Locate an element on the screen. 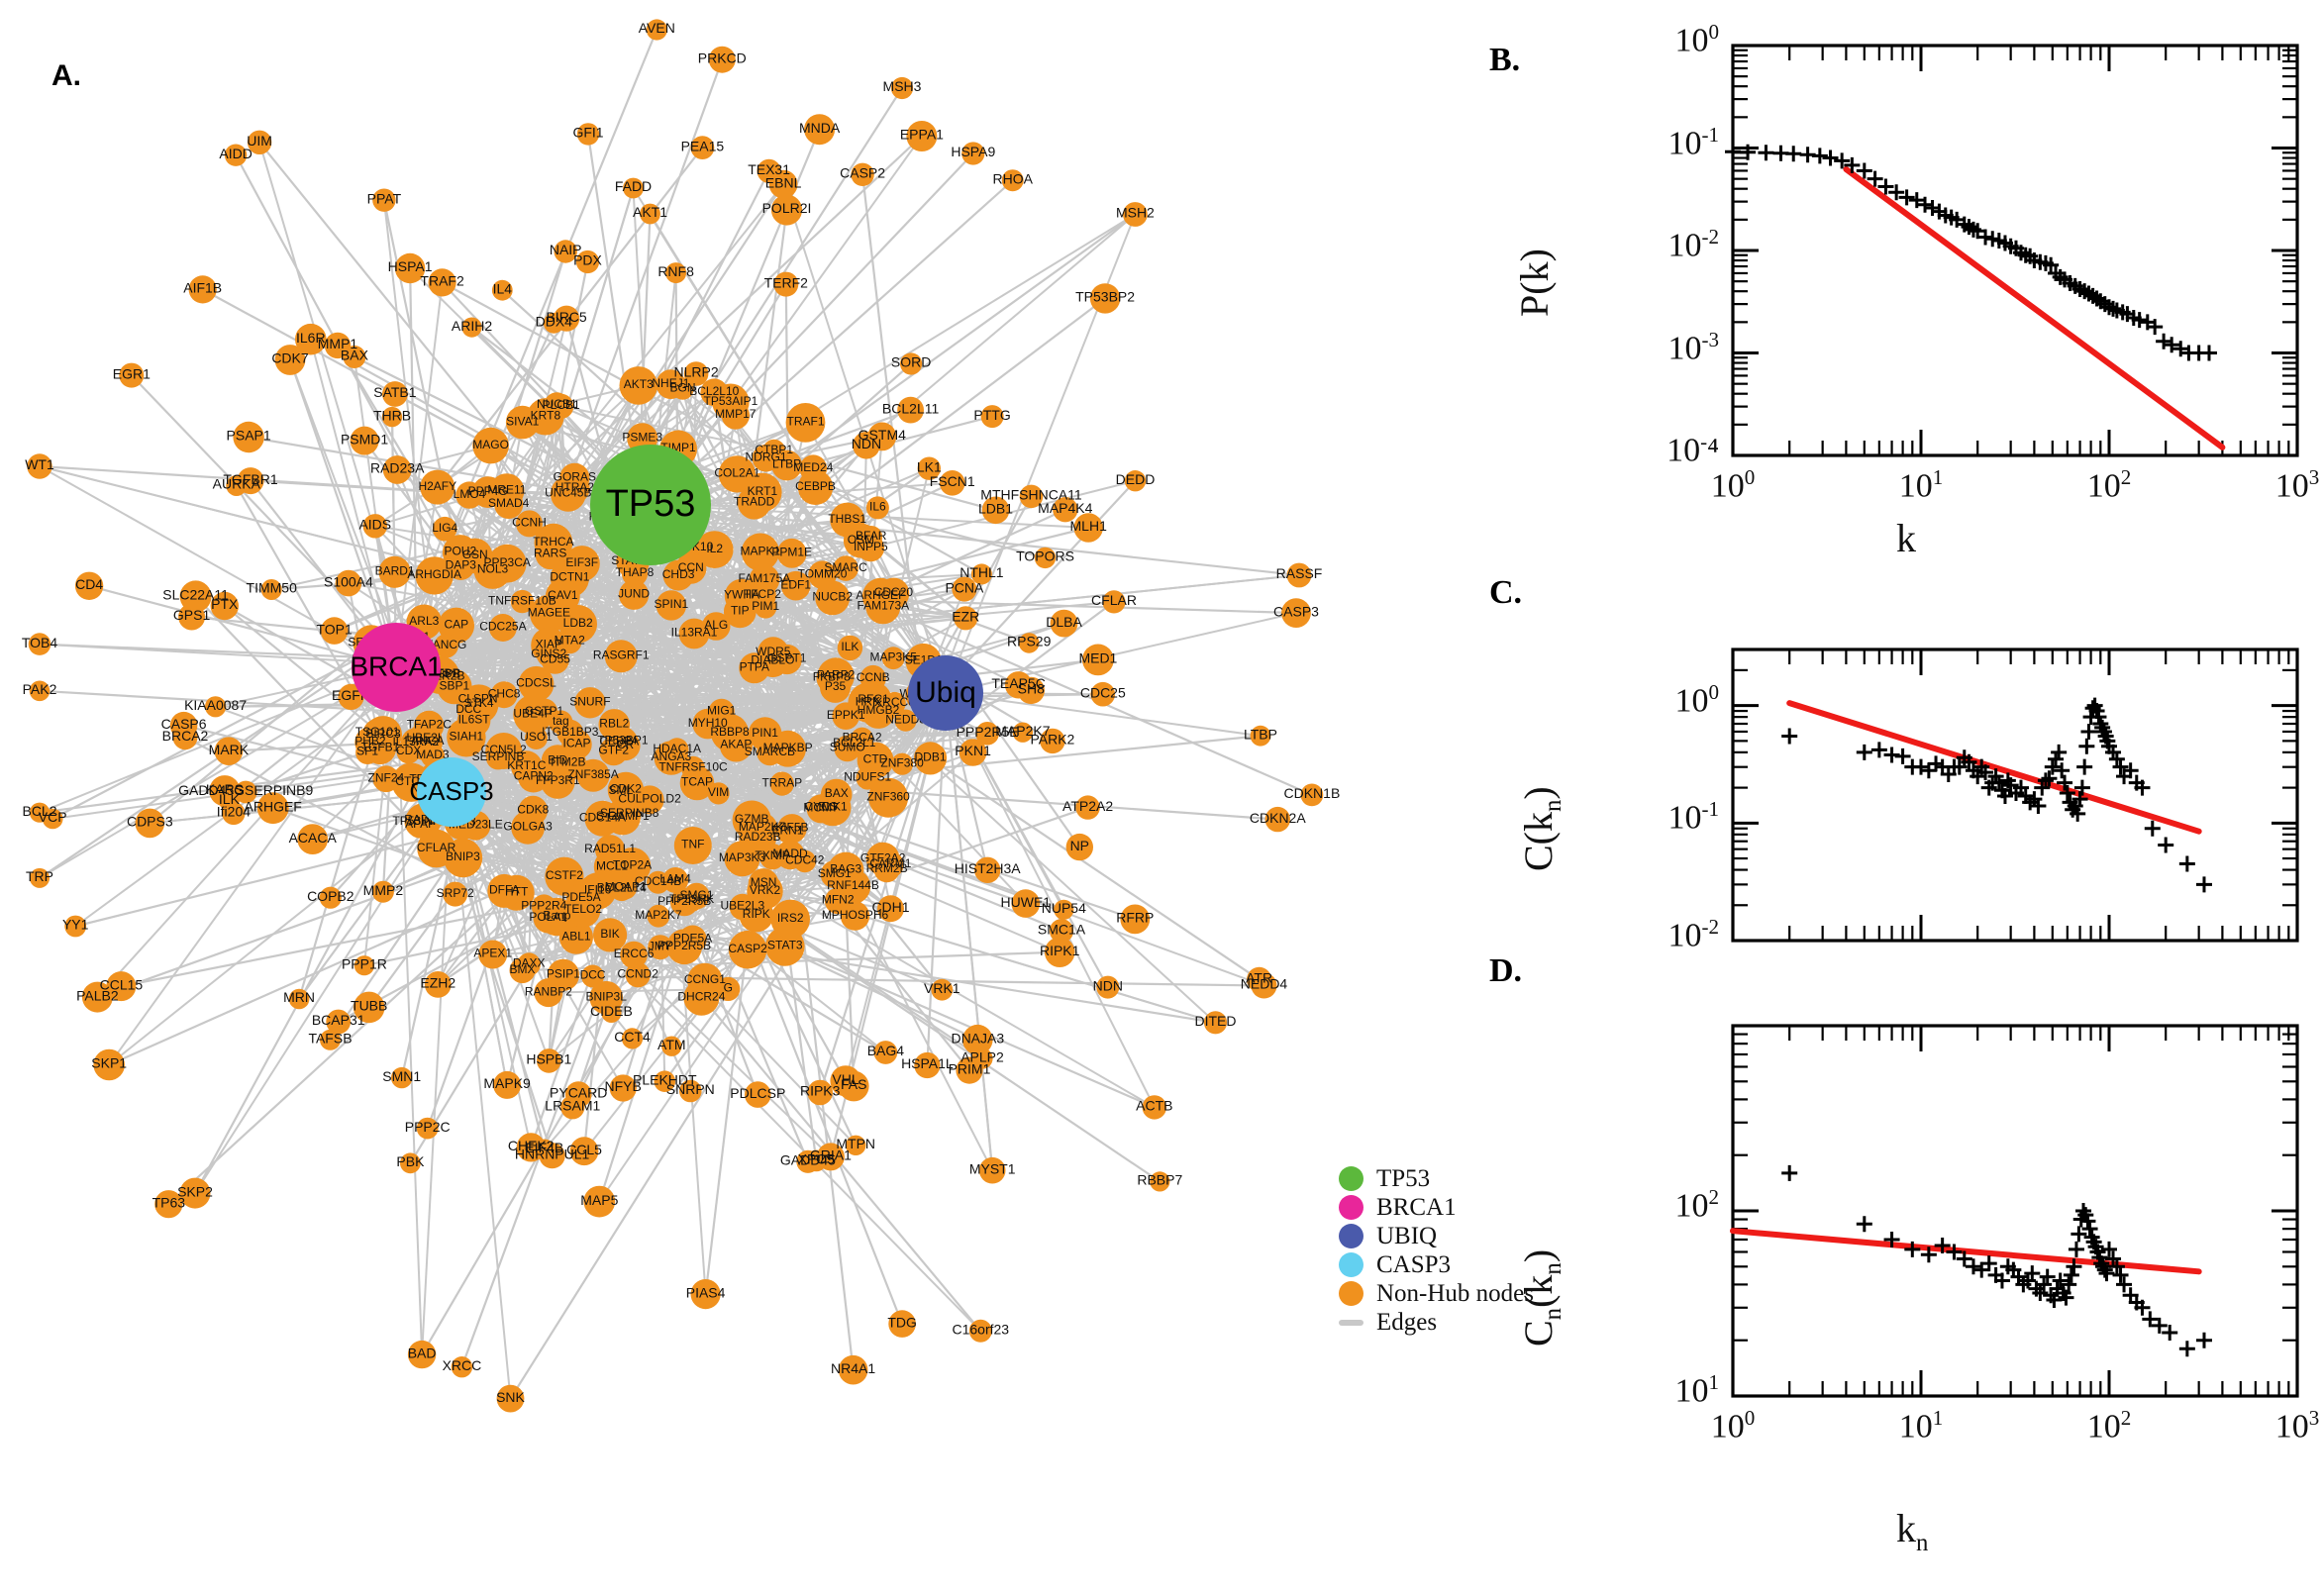  hub-node-brca1 is located at coordinates (396, 668).